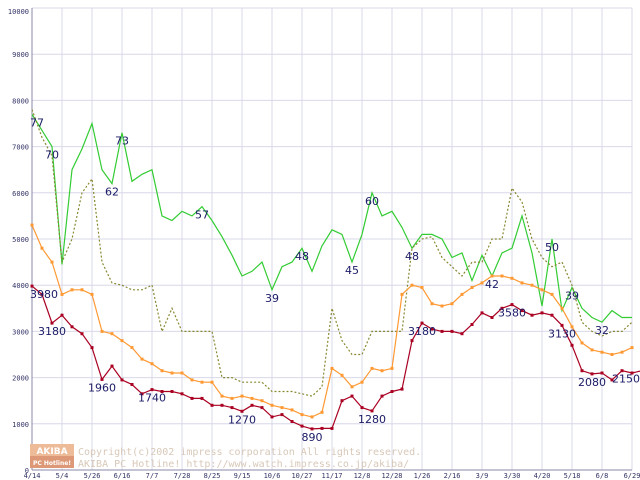  What do you see at coordinates (312, 437) in the screenshot?
I see `data-label: 890` at bounding box center [312, 437].